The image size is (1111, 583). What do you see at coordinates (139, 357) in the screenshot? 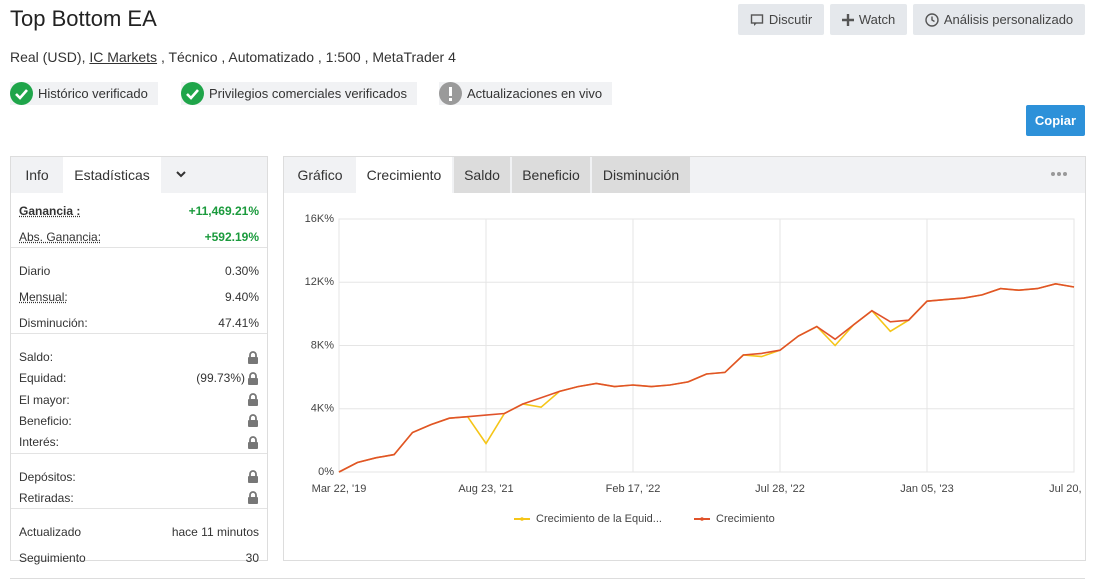
I see `stat-row: Saldo:` at bounding box center [139, 357].